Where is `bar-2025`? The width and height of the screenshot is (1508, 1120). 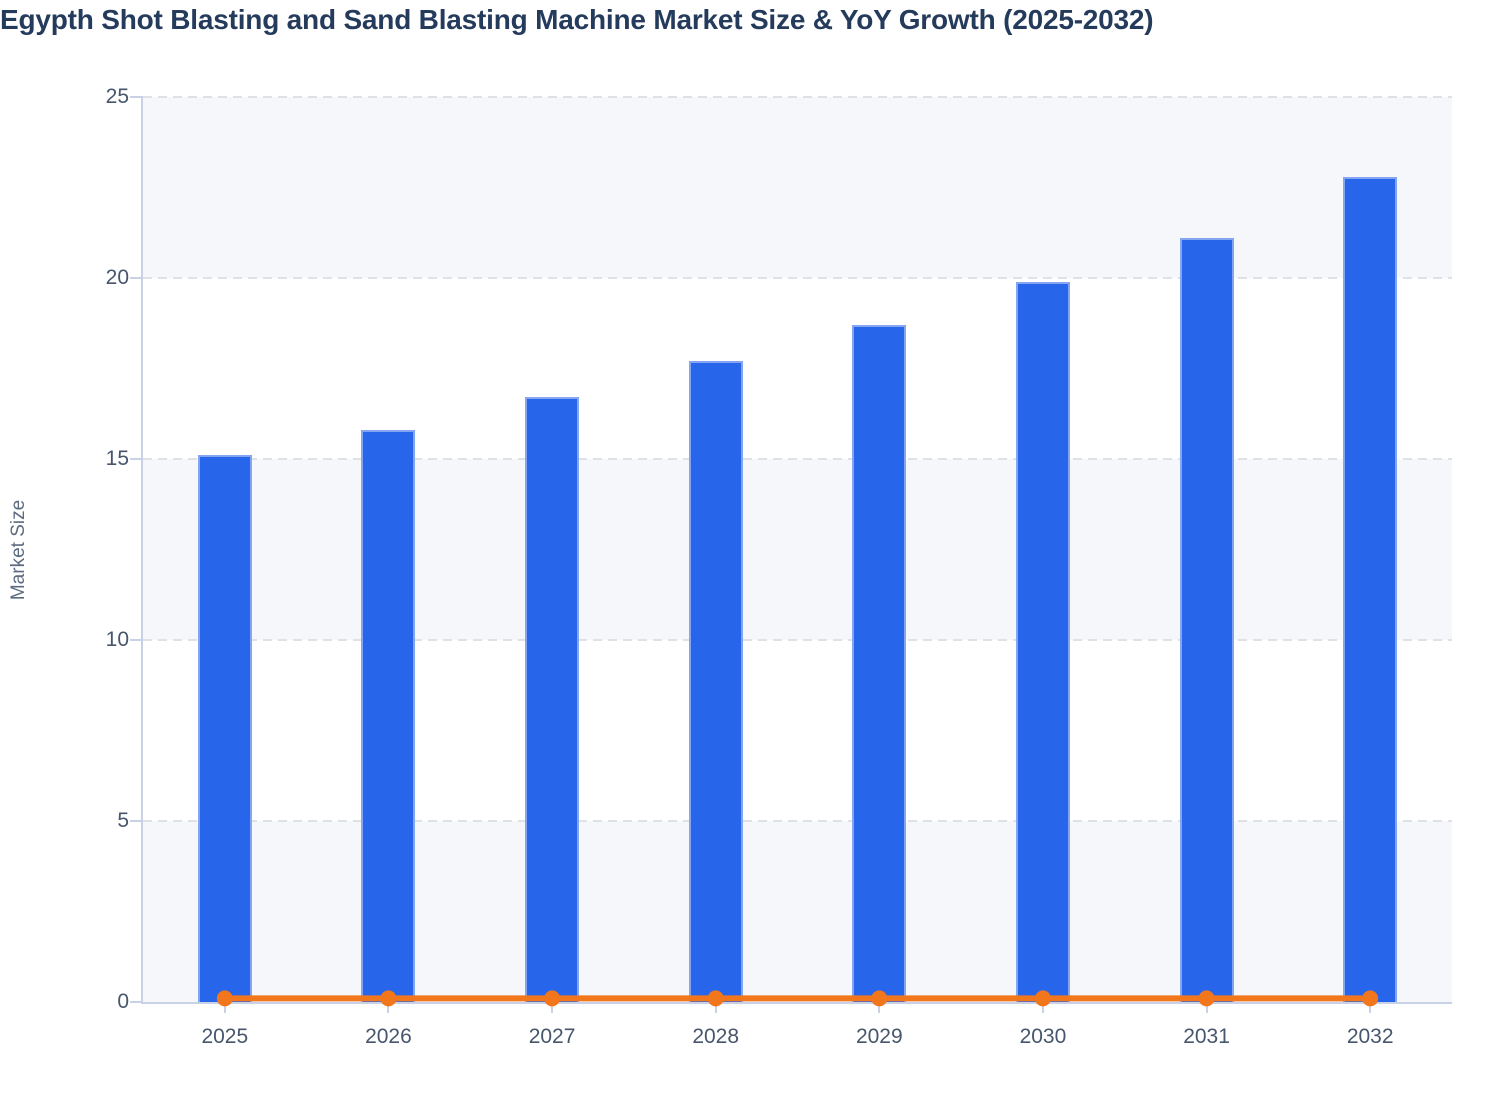
bar-2025 is located at coordinates (224, 728).